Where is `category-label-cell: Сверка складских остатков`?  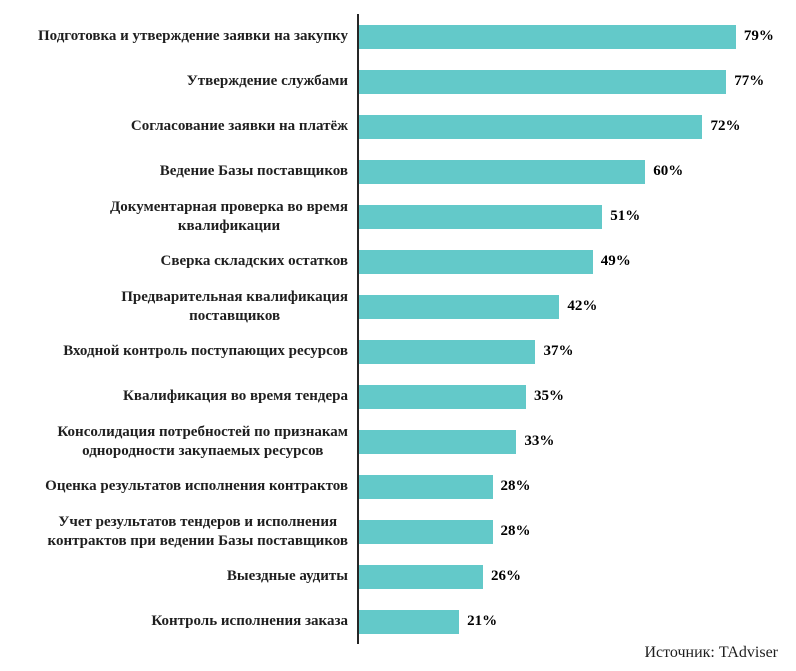
category-label-cell: Сверка складских остатков is located at coordinates (178, 261).